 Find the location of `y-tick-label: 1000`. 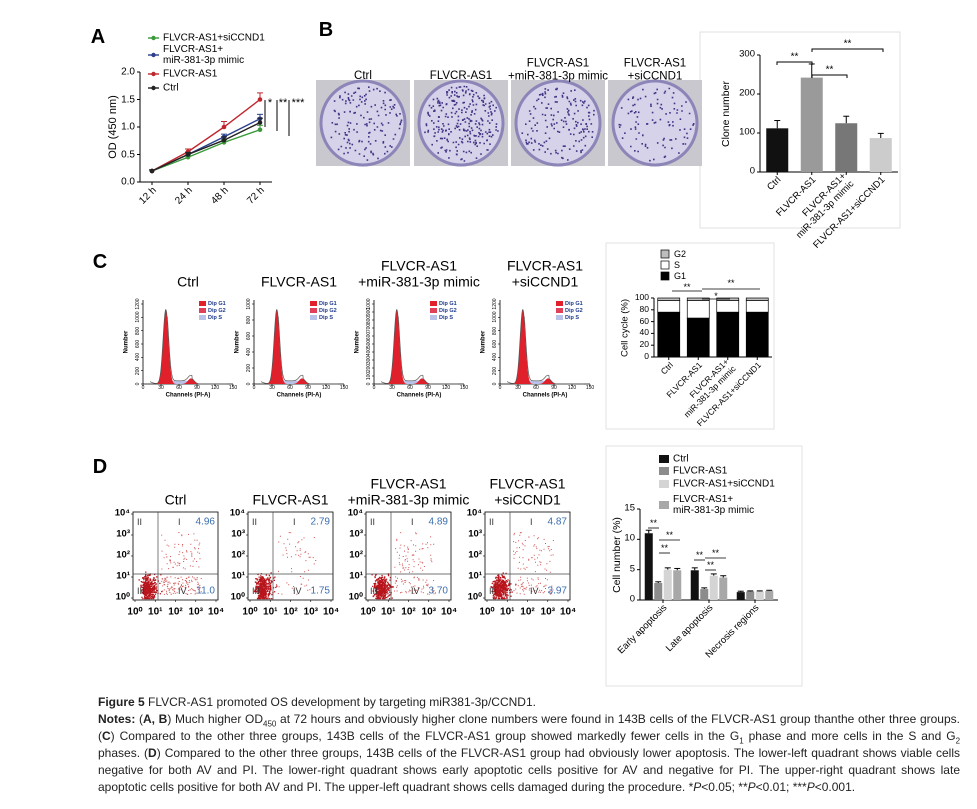

y-tick-label: 1000 is located at coordinates (369, 304).